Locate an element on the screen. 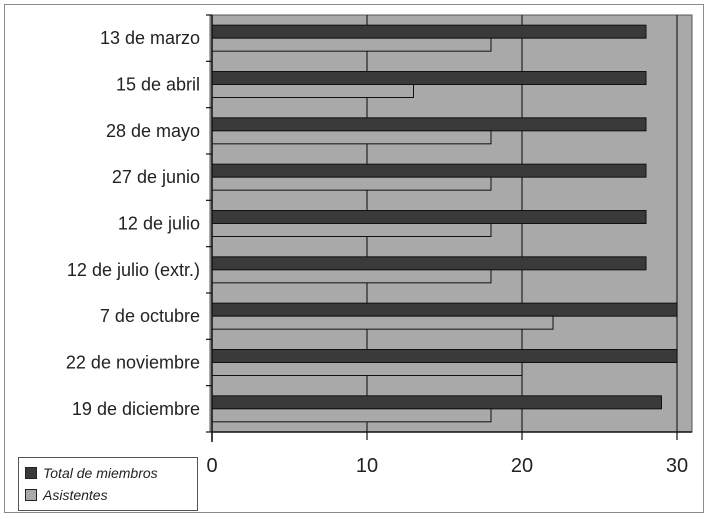 The width and height of the screenshot is (711, 519). legend-label-total: Total de miembros is located at coordinates (100, 473).